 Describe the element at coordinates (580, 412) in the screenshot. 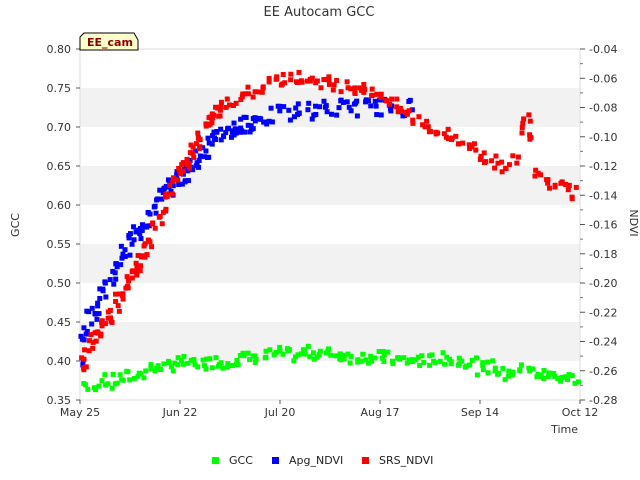

I see `x-tick-label: Oct 12` at that location.